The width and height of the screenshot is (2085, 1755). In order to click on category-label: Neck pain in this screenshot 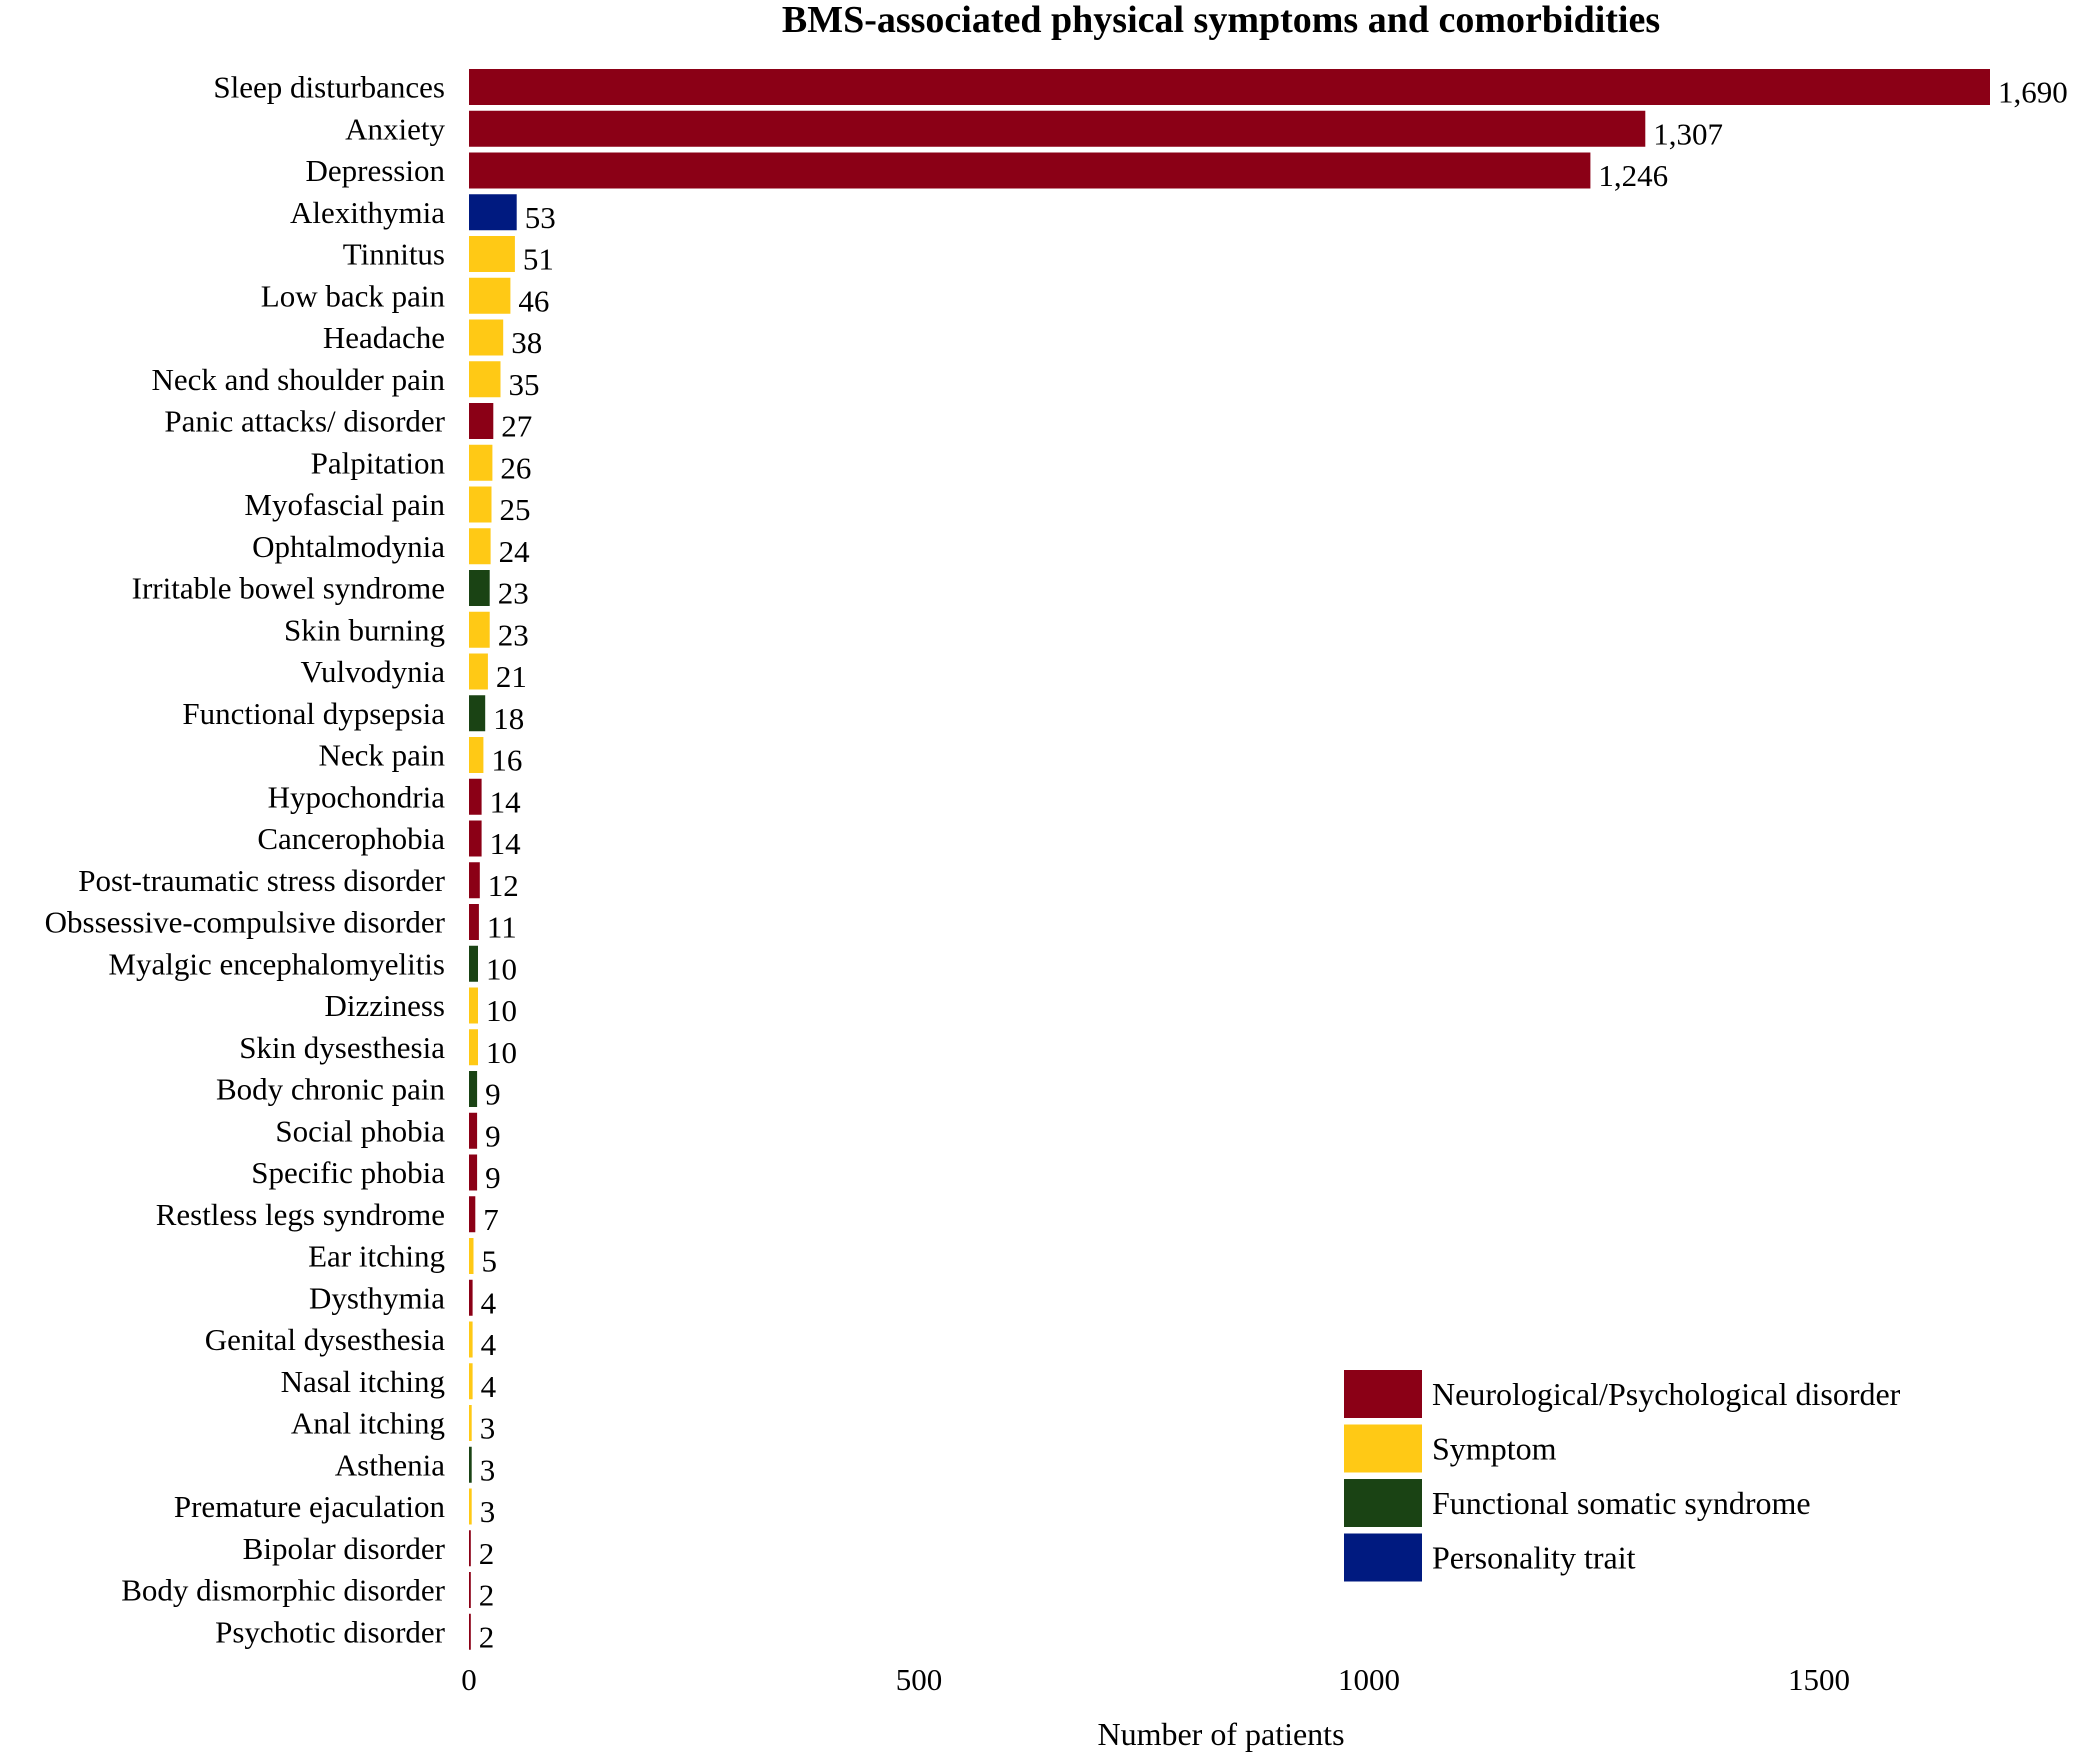, I will do `click(381, 755)`.